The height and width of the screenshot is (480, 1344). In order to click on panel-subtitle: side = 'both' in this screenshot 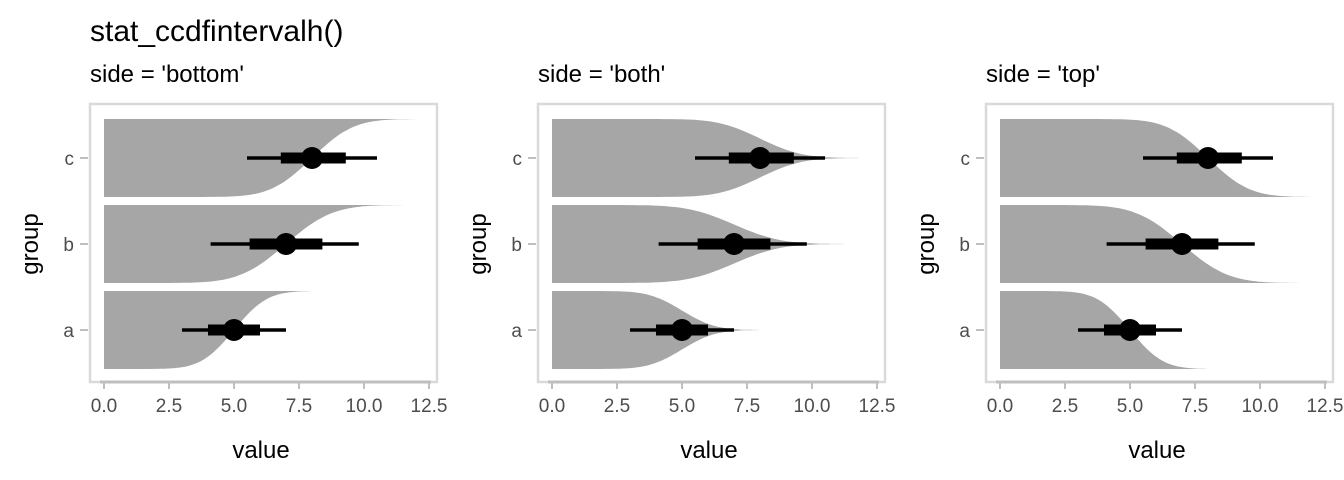, I will do `click(601, 74)`.